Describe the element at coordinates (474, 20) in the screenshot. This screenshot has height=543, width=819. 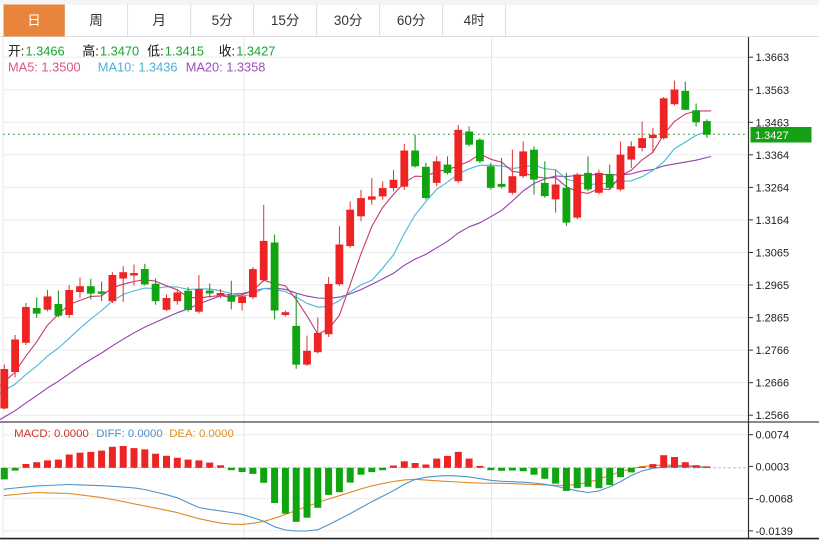
I see `svg-text: 4时` at that location.